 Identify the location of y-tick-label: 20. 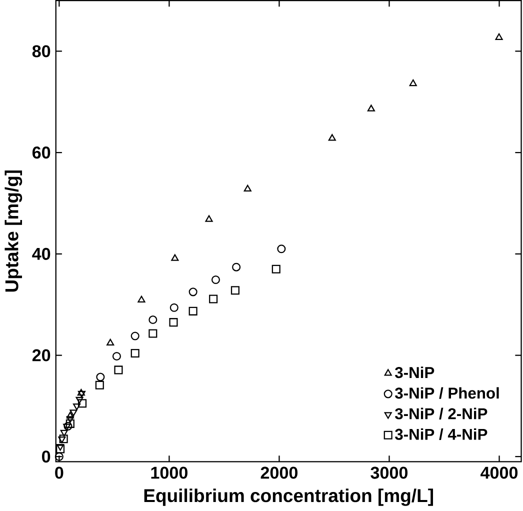
(41, 355).